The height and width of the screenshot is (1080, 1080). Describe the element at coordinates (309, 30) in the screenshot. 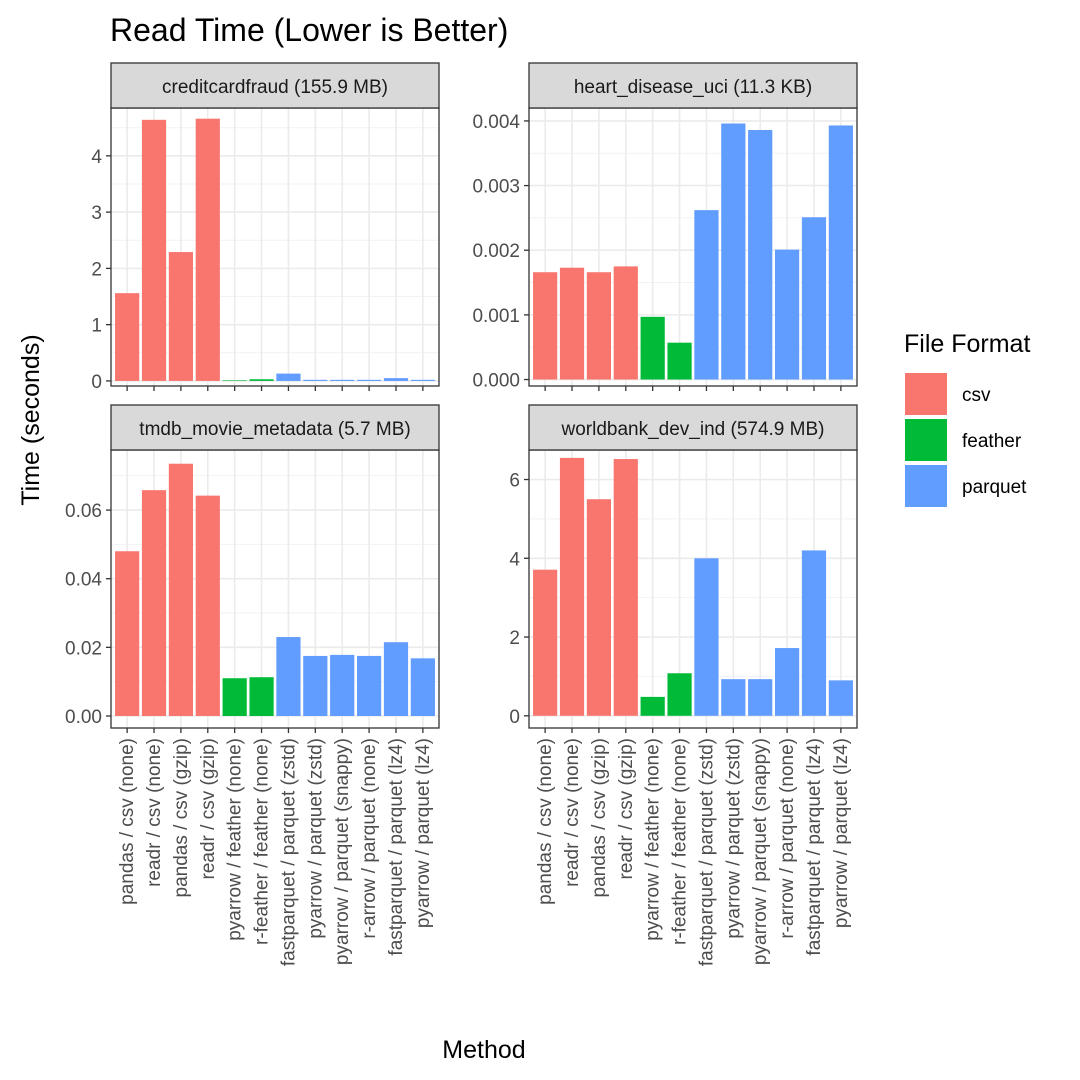

I see `chart-title: Read Time (Lower is Better)` at that location.